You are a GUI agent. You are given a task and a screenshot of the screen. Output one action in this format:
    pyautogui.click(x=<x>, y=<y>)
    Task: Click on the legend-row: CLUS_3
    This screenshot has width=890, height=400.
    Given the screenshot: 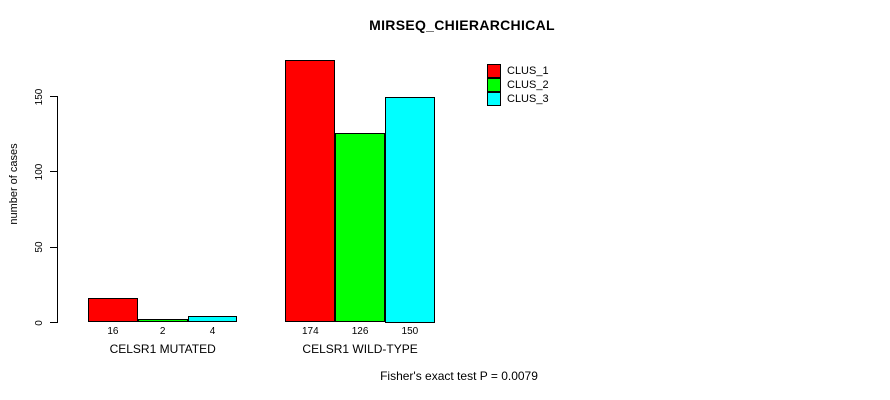 What is the action you would take?
    pyautogui.click(x=518, y=99)
    